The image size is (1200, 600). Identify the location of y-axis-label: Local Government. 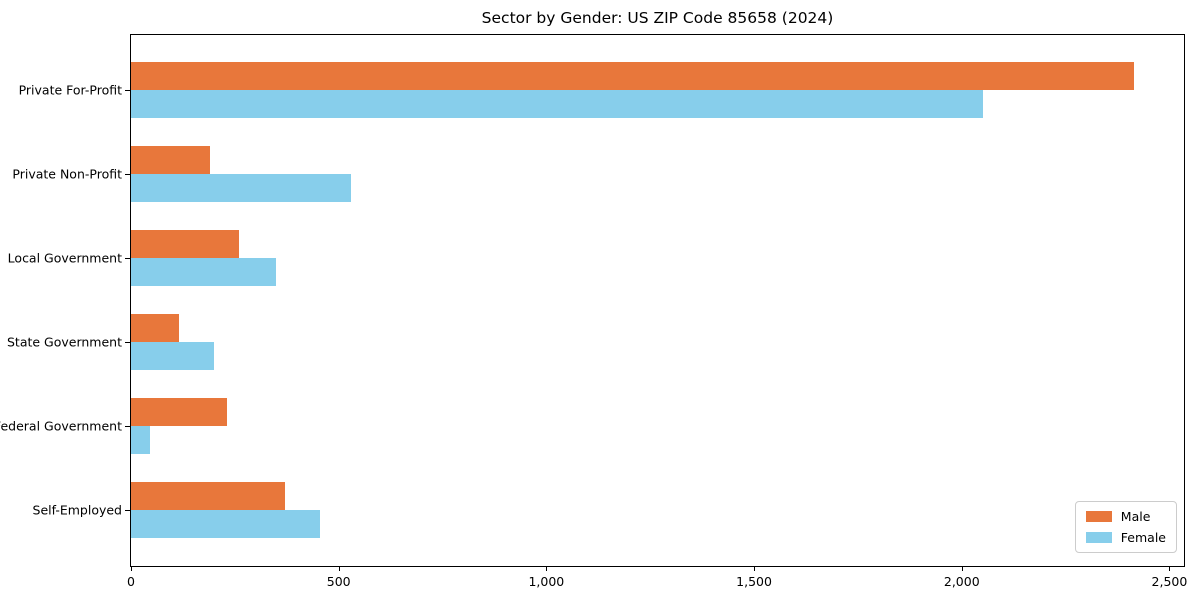
(64, 258).